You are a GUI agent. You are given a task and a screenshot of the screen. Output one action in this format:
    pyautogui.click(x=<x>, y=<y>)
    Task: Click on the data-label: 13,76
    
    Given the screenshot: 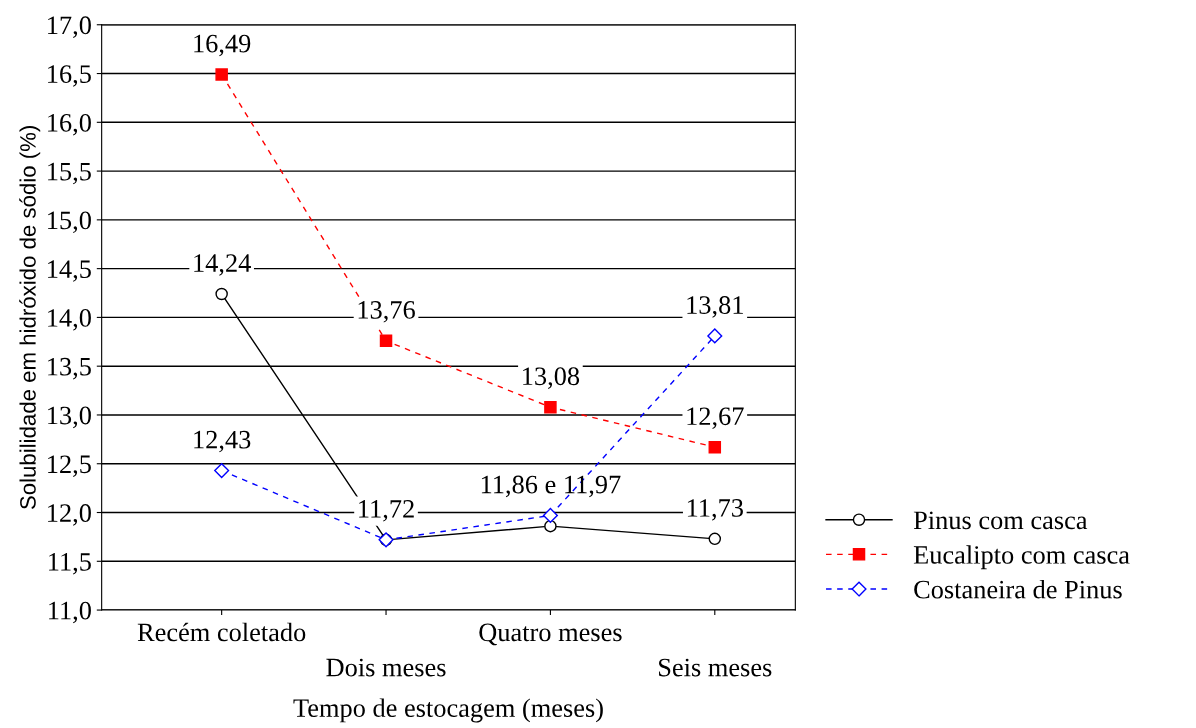 What is the action you would take?
    pyautogui.click(x=386, y=312)
    